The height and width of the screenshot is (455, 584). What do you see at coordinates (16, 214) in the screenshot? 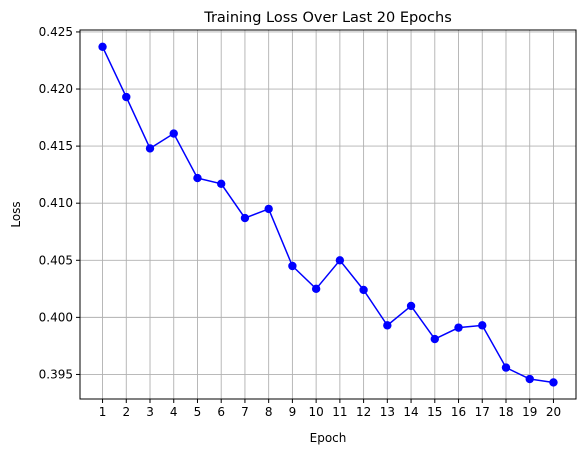
I see `y-axis-label: Loss` at bounding box center [16, 214].